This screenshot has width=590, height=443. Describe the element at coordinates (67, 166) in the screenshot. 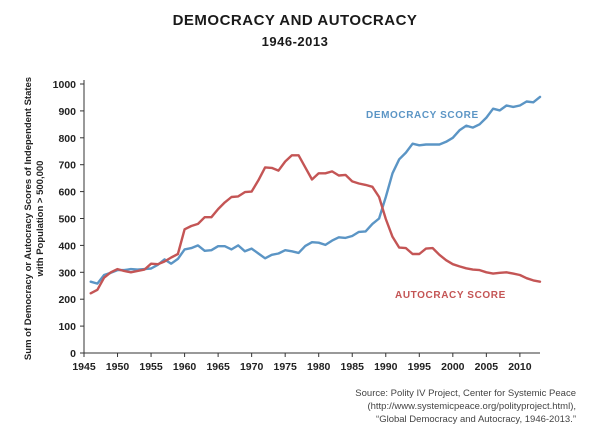

I see `y-tick-label: 700` at that location.